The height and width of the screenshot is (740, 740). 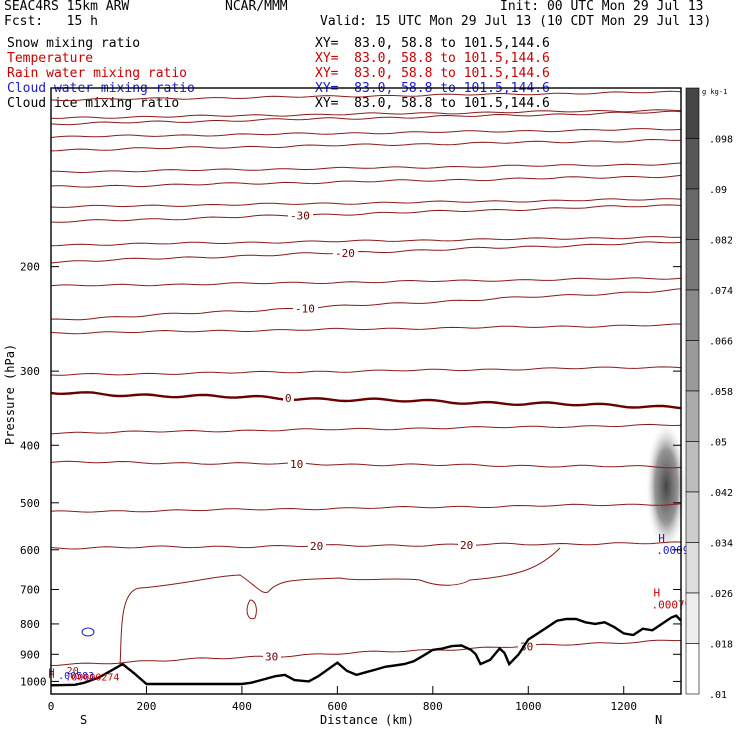 What do you see at coordinates (337, 706) in the screenshot?
I see `x-tick-label: 600` at bounding box center [337, 706].